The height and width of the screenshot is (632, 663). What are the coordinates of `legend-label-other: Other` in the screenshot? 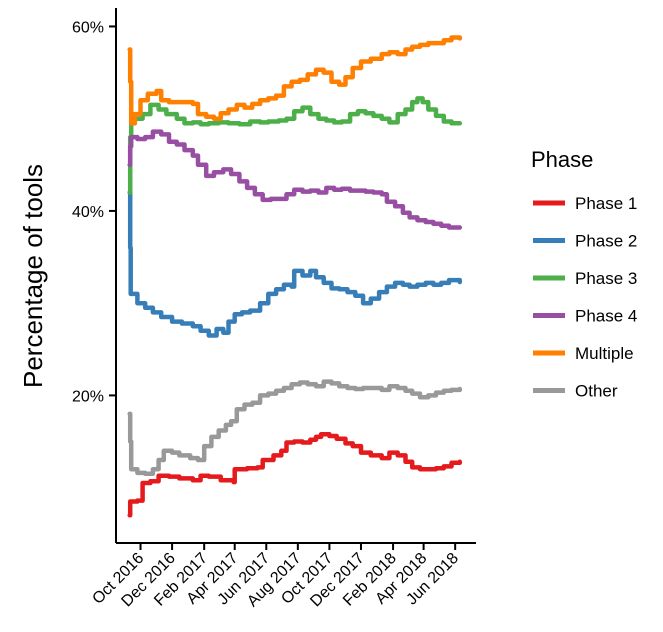 It's located at (596, 391).